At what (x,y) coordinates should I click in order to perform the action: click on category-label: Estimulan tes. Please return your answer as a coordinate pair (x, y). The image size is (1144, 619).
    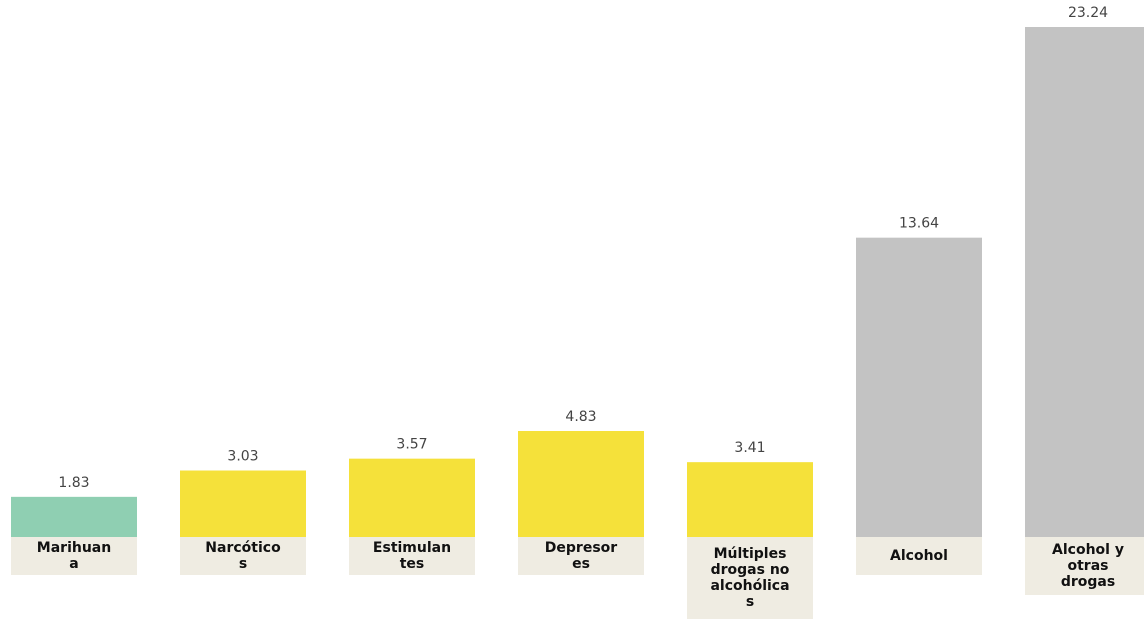
    Looking at the image, I should click on (412, 556).